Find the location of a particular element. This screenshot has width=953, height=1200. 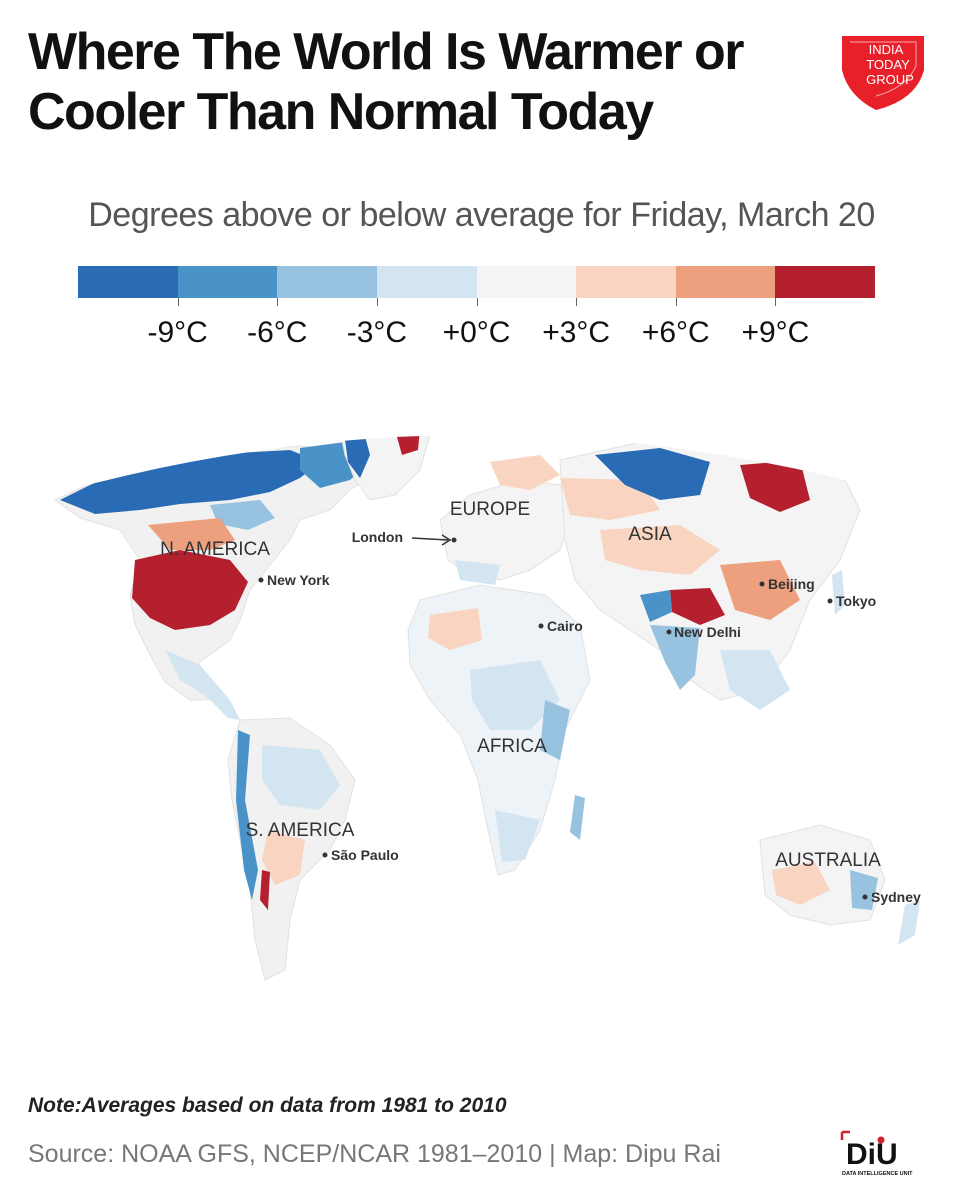

title-line-2: Cooler Than Normal Today is located at coordinates (341, 112).